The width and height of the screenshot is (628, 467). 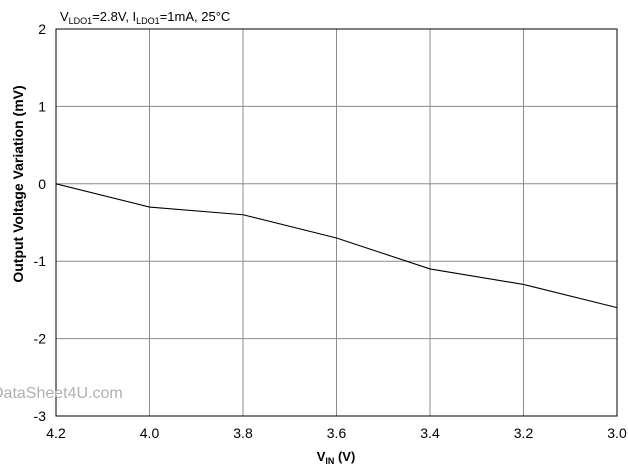 I want to click on y-tick-label: -2, so click(x=40, y=339).